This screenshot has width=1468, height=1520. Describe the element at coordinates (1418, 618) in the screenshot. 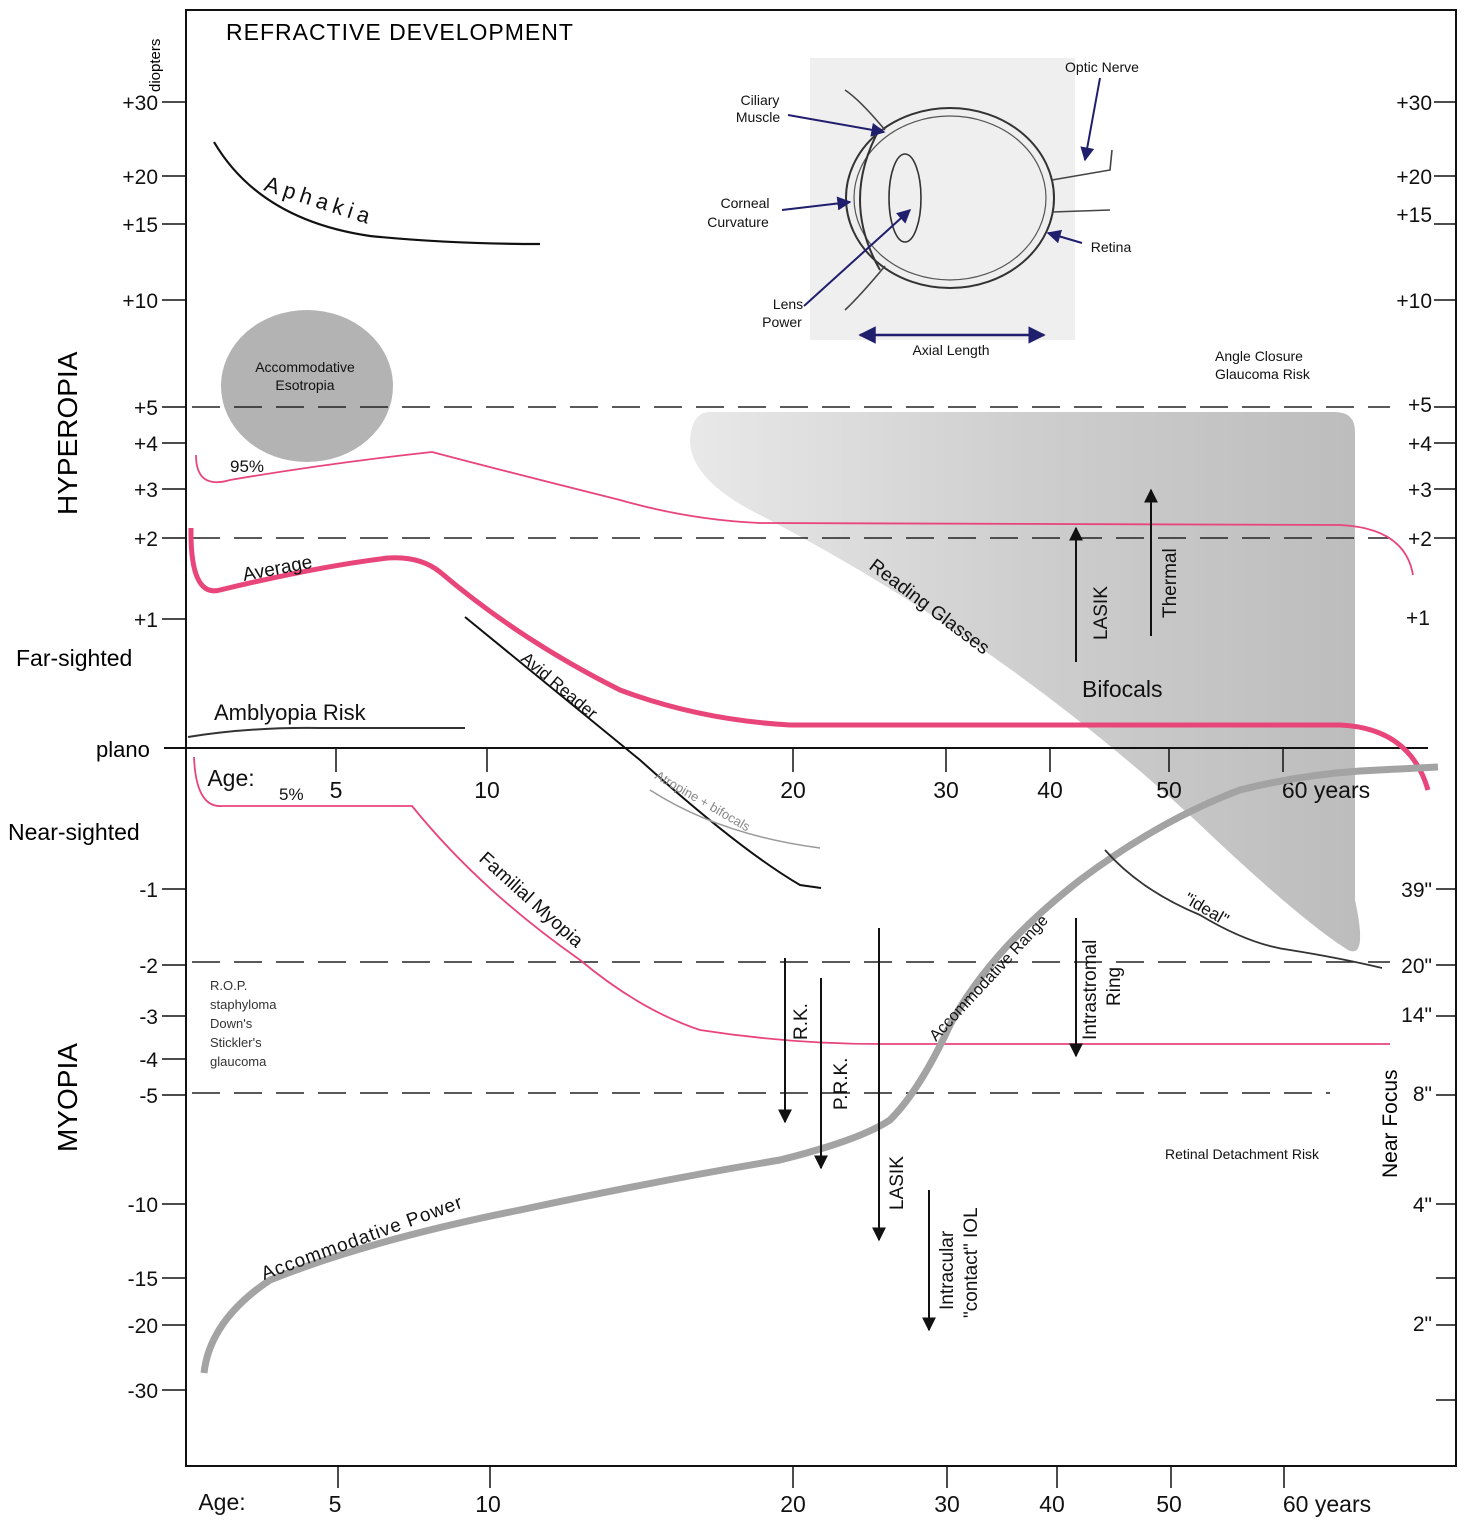

I see `y-tick-right: +1` at that location.